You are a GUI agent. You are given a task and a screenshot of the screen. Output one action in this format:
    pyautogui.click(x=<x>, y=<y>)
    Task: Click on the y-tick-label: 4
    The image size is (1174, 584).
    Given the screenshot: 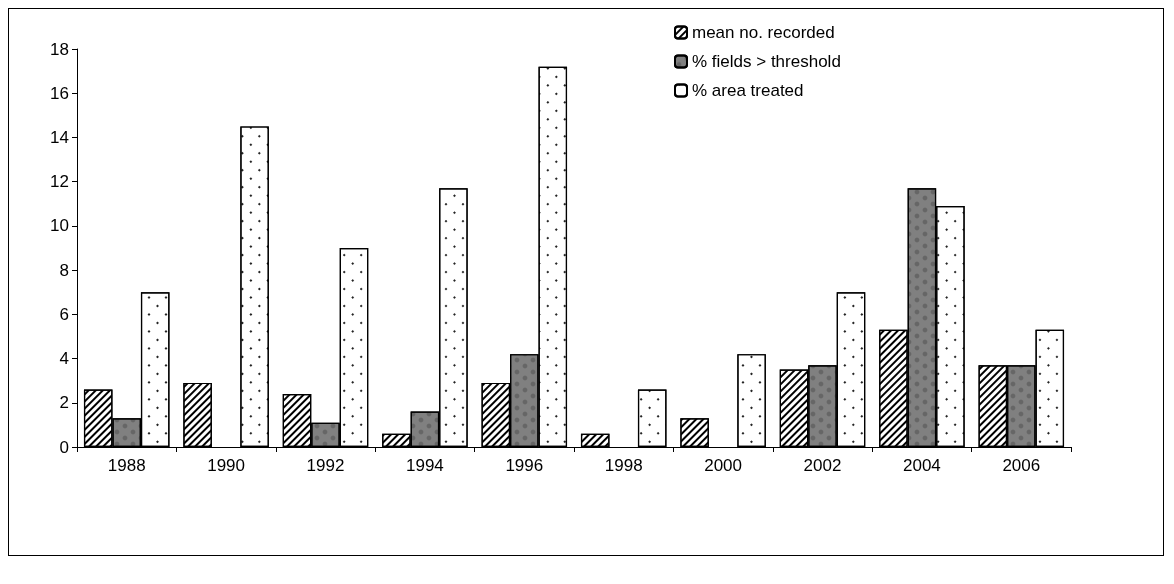 What is the action you would take?
    pyautogui.click(x=64, y=359)
    